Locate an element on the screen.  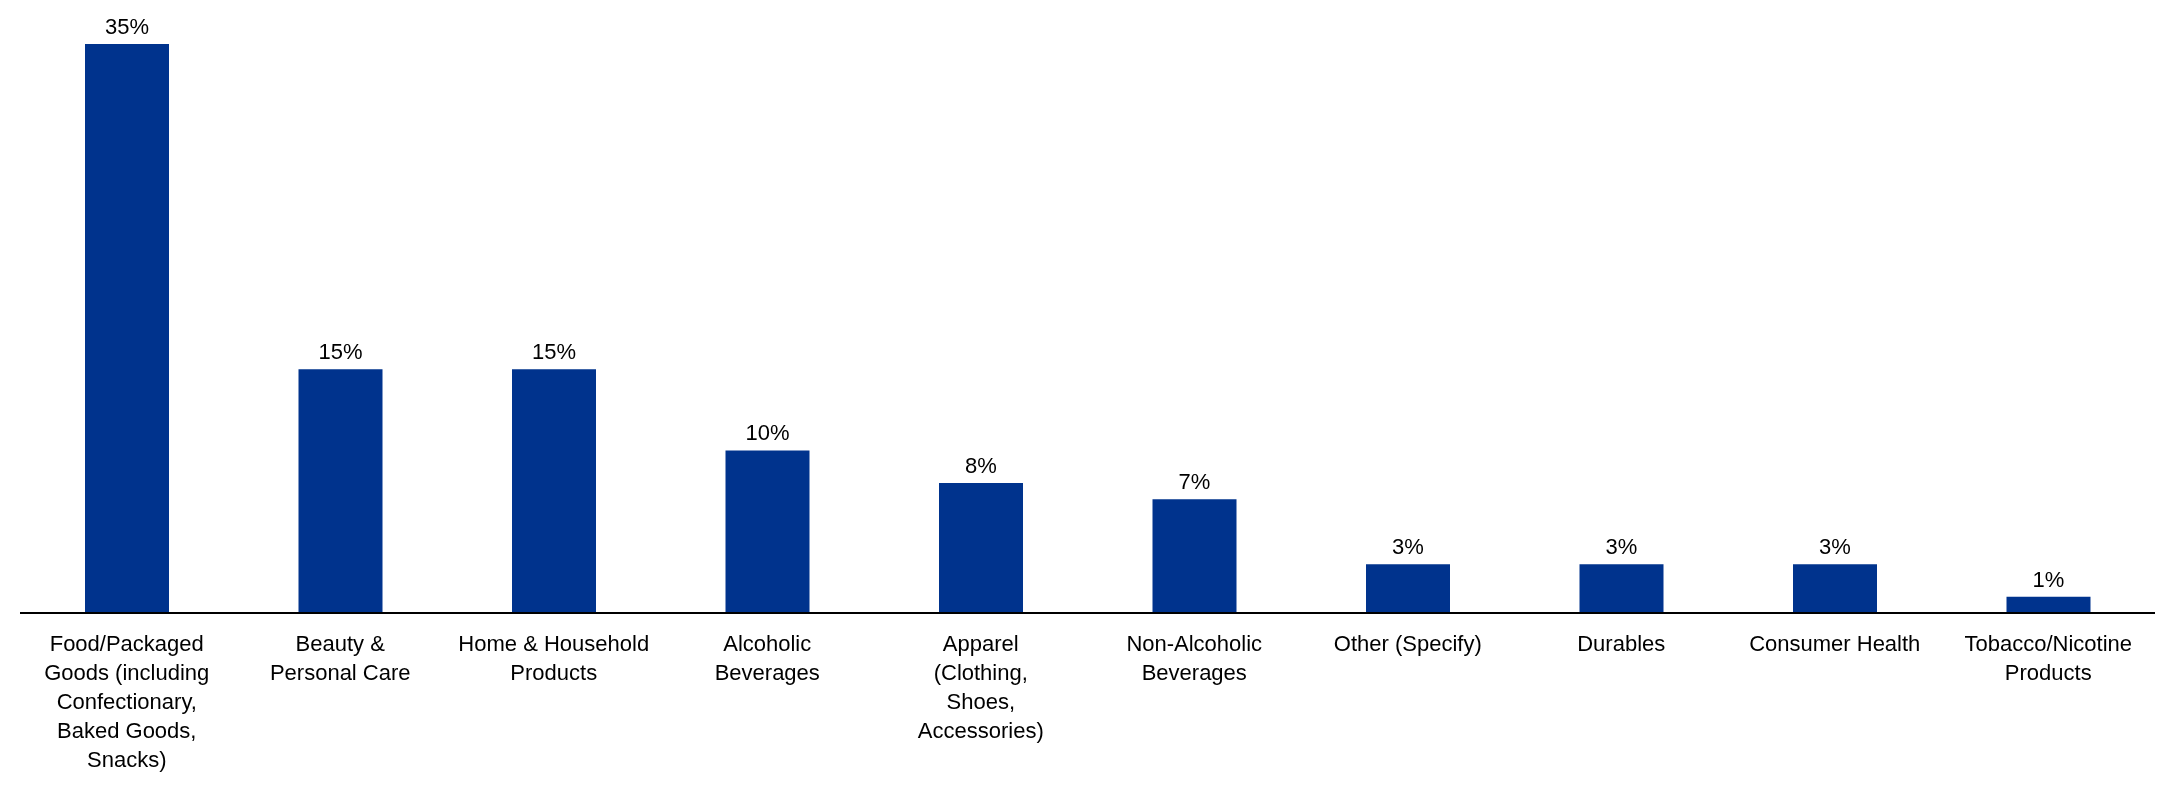
x-tick-label: Alcoholic Beverages is located at coordinates (767, 658).